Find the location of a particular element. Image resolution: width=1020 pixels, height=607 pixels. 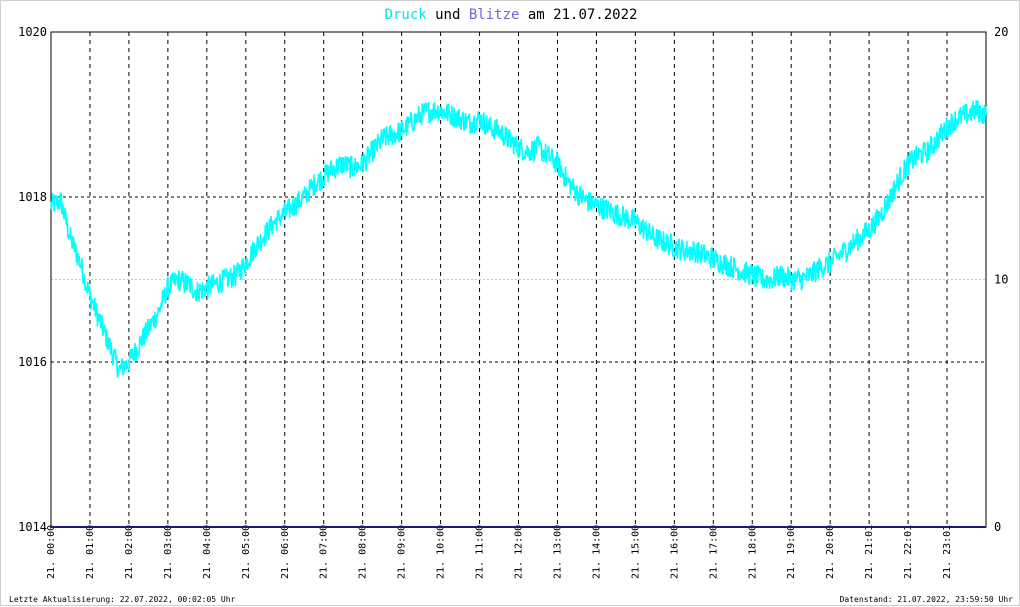

x-tick-label: 21. 09:00 is located at coordinates (402, 552).